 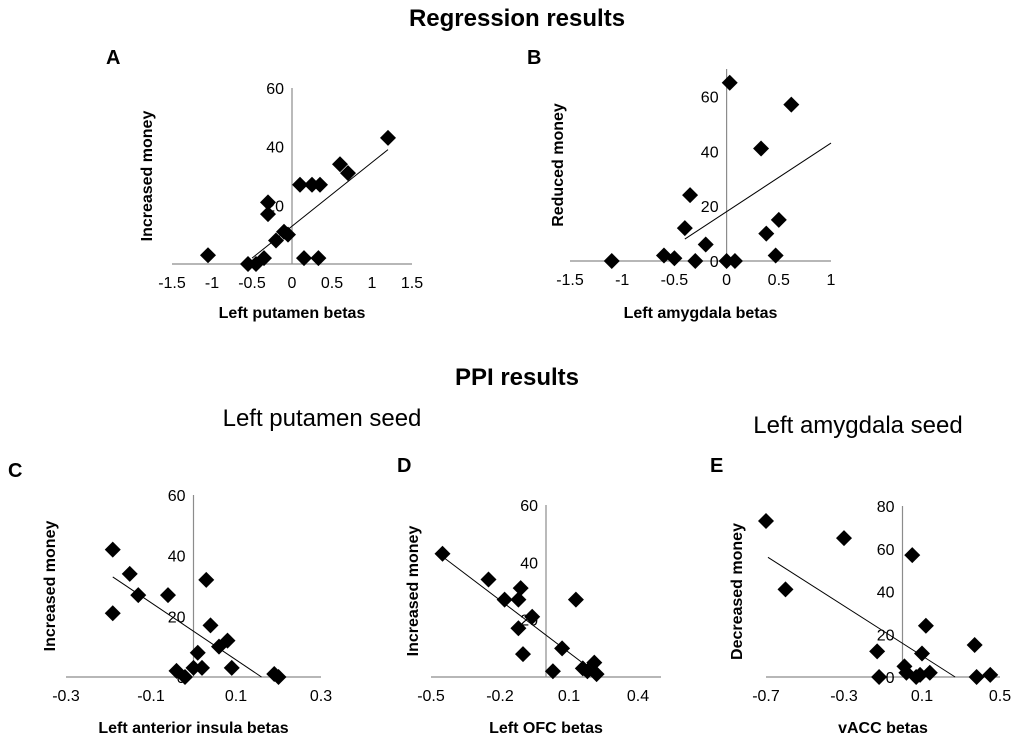 I want to click on panel-a-x-tick-label: -1.5, so click(x=172, y=283).